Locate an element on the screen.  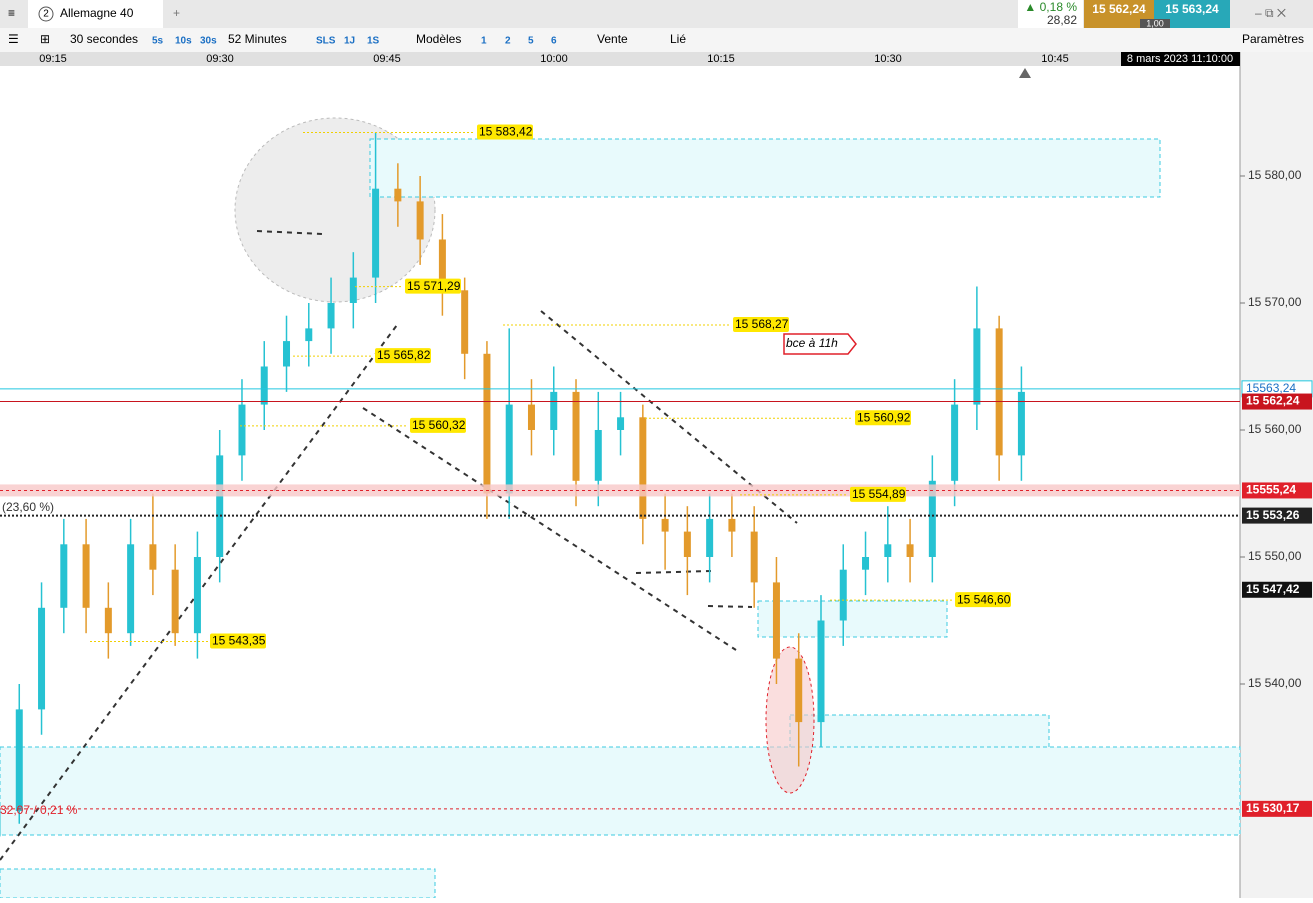
change-box is located at coordinates (1050, 14).